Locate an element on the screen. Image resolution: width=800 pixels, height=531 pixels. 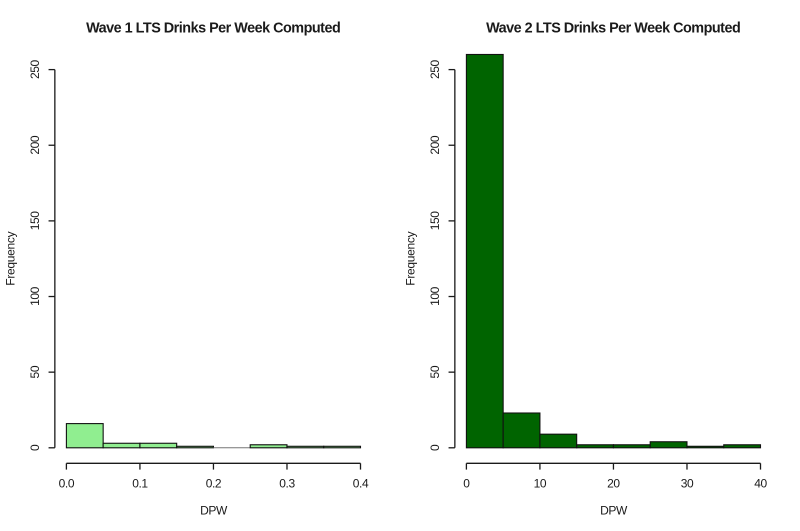
svg-text: 30 is located at coordinates (687, 484).